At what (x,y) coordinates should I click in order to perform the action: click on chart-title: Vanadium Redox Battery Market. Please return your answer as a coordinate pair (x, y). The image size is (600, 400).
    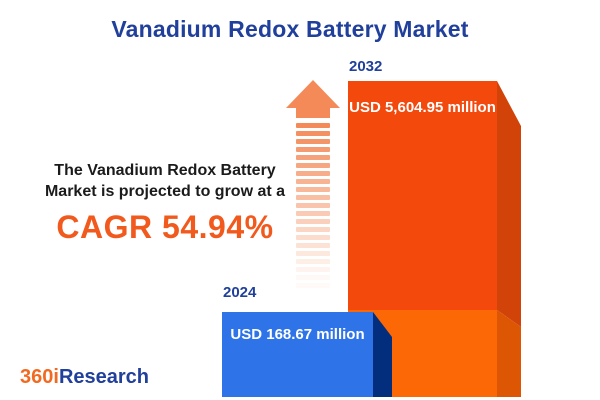
    Looking at the image, I should click on (290, 29).